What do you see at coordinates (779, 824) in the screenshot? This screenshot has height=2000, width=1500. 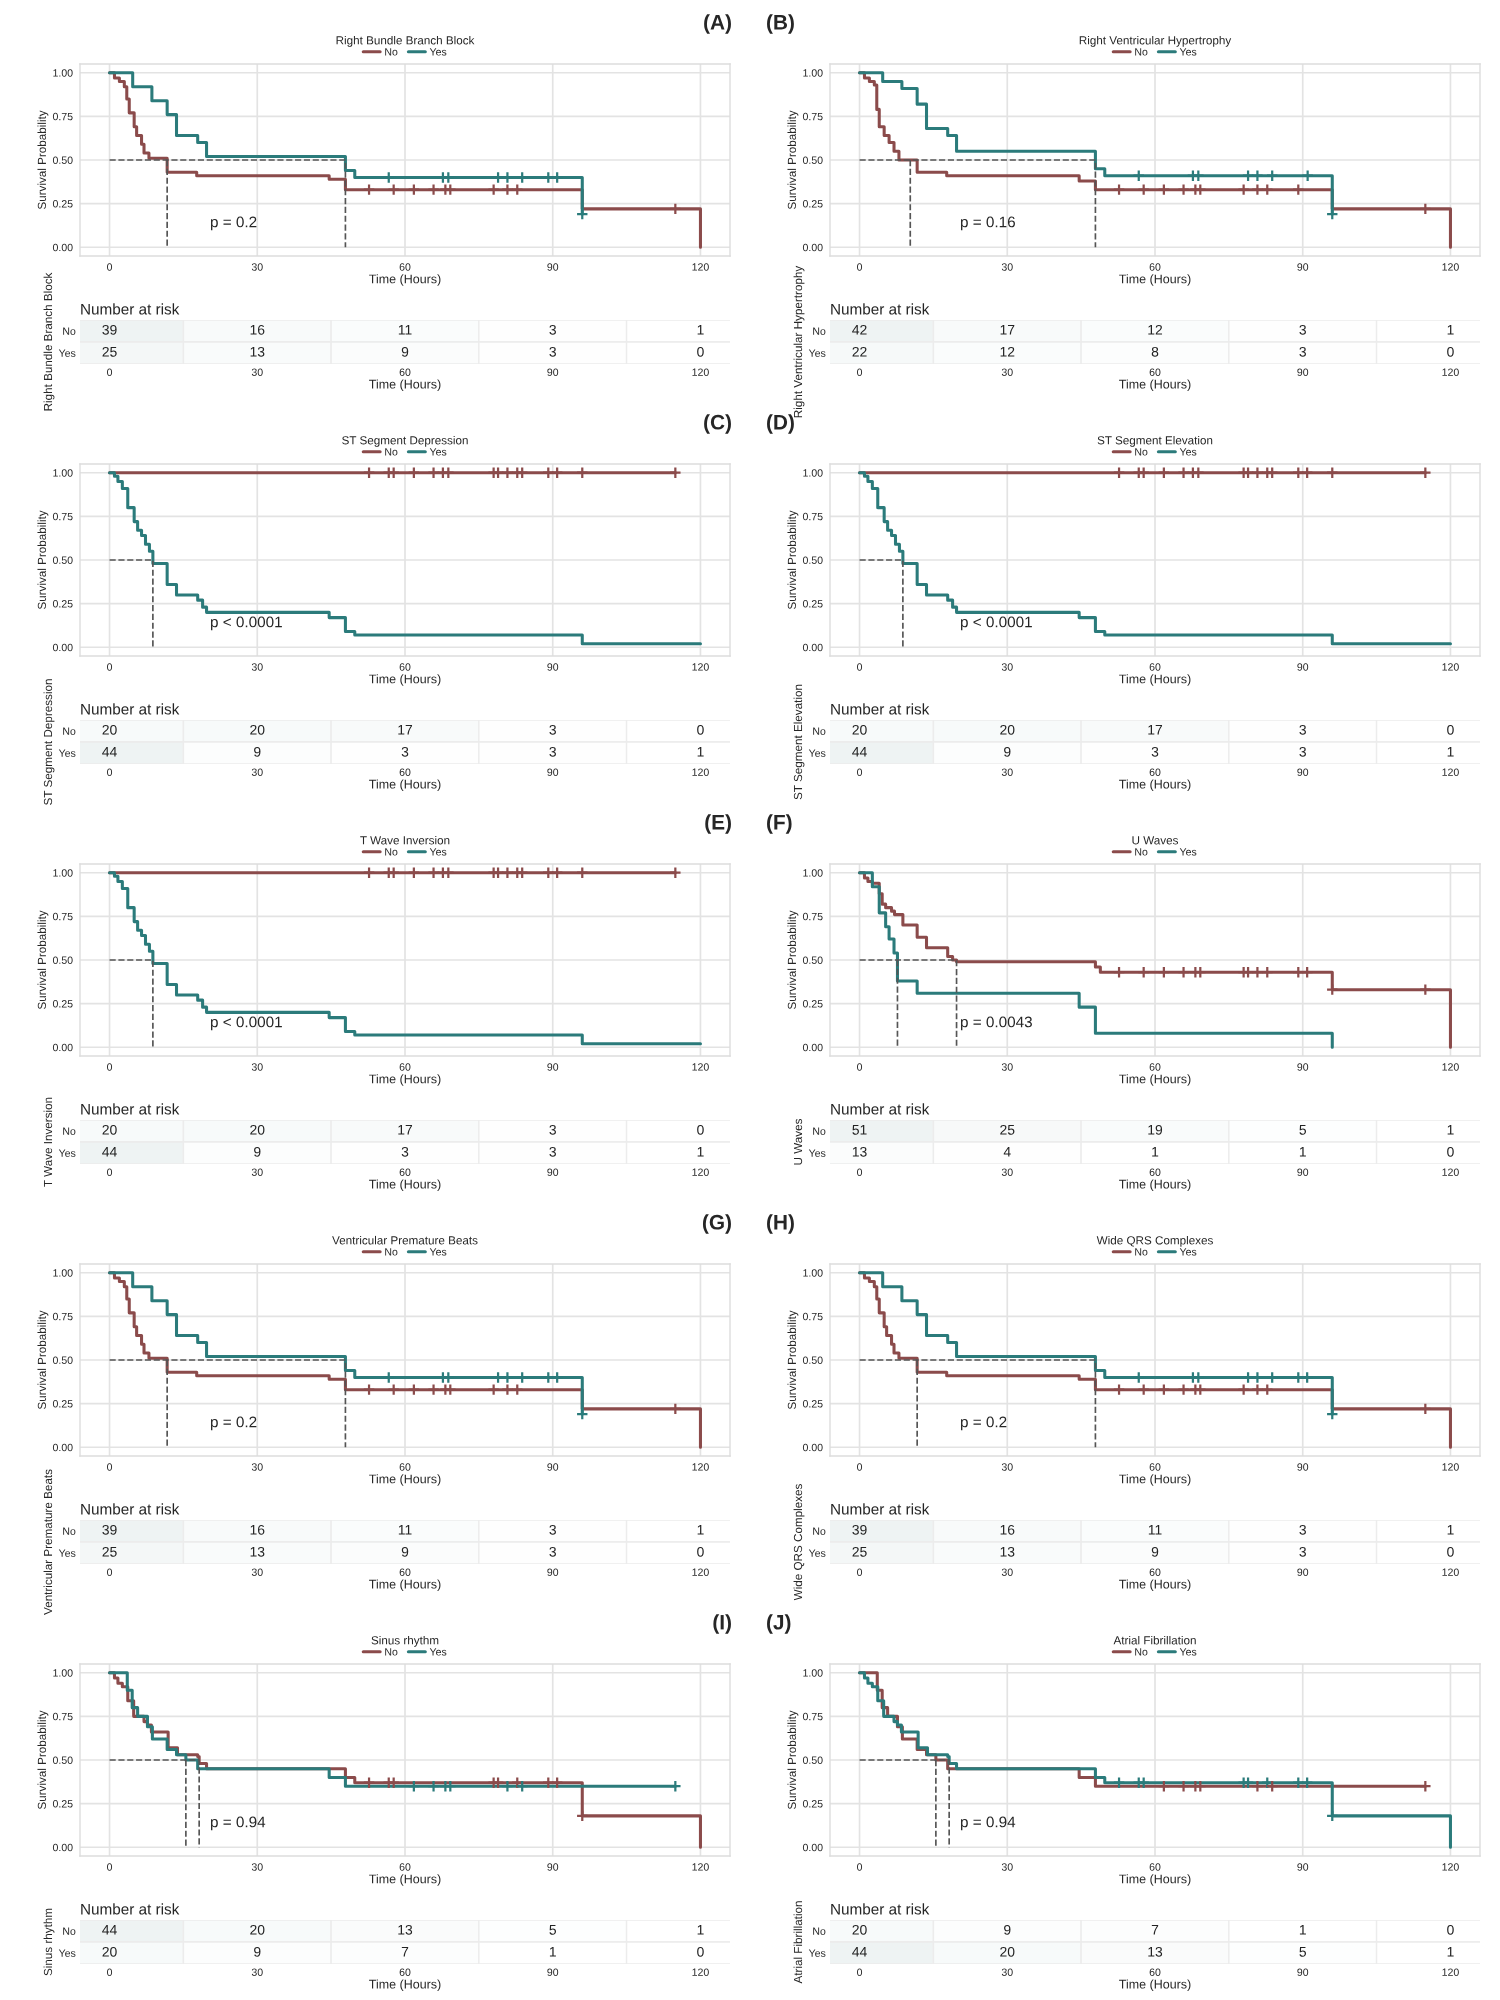 I see `text: (F)` at bounding box center [779, 824].